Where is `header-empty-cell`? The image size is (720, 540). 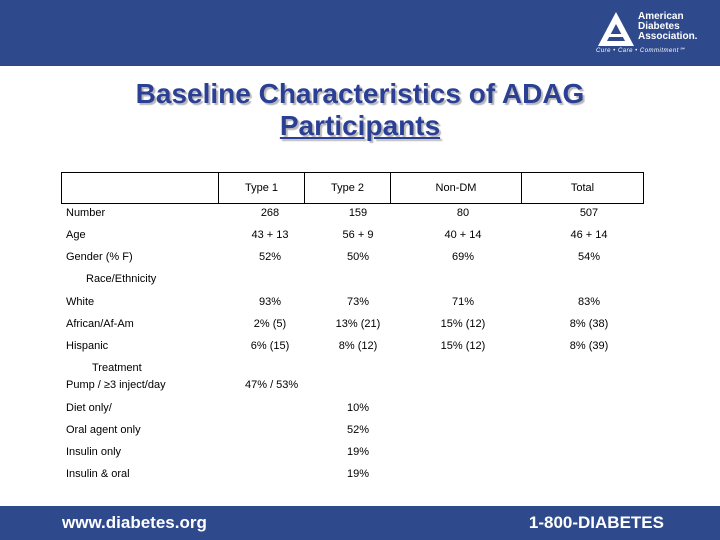
header-empty-cell is located at coordinates (140, 188).